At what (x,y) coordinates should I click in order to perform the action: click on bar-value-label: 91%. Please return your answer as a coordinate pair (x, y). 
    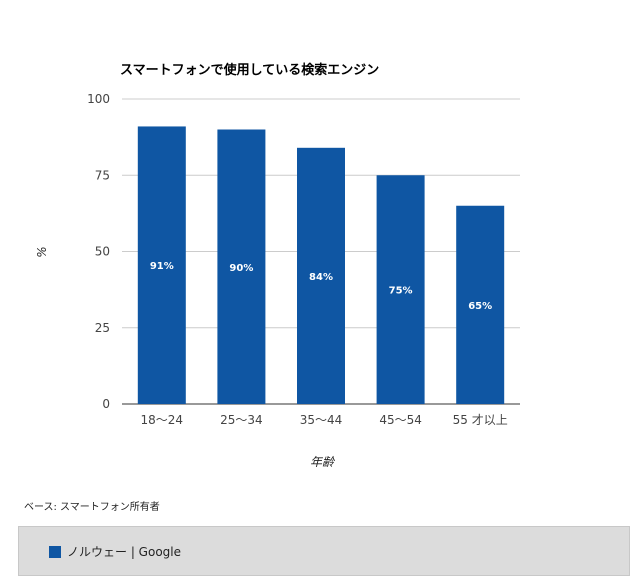
    Looking at the image, I should click on (162, 266).